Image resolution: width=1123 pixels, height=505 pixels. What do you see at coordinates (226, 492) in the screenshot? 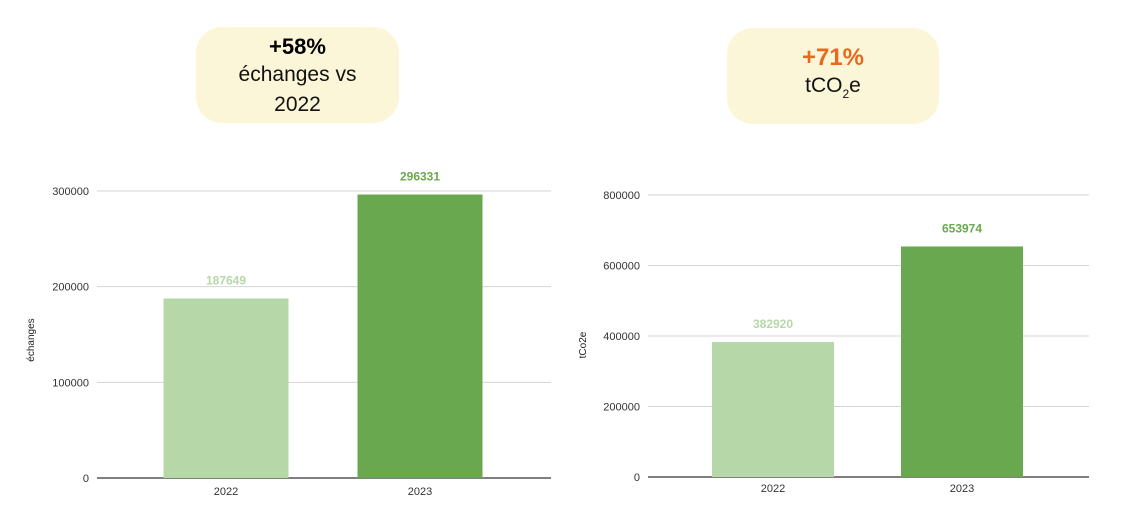
I see `chart1-xtick-label-2022: 2022` at bounding box center [226, 492].